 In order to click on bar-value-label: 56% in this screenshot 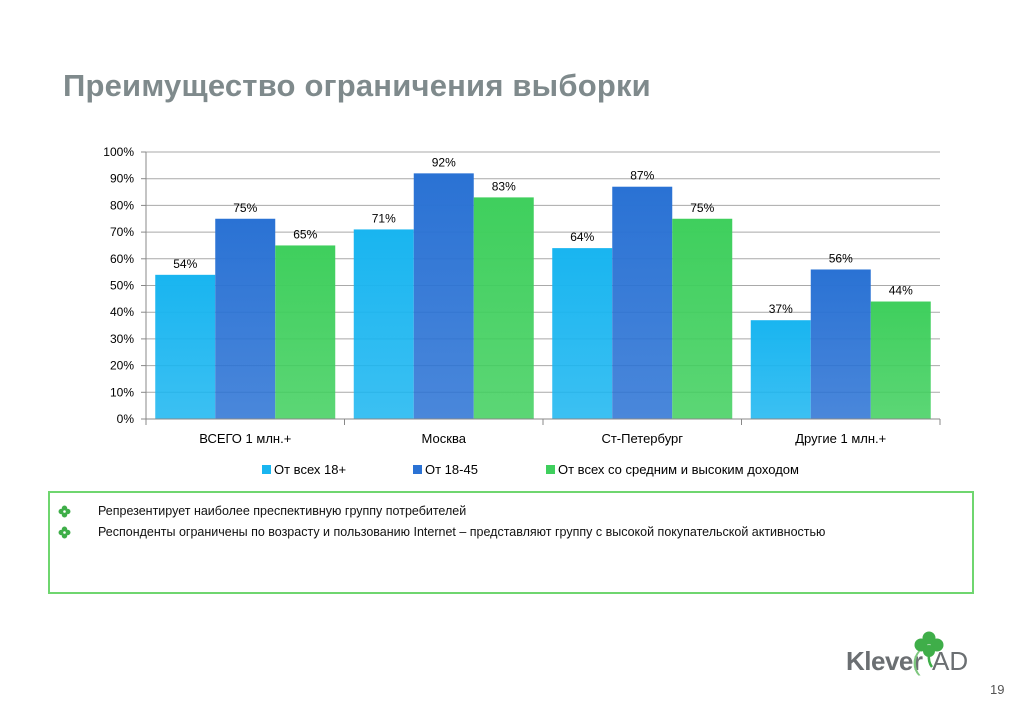, I will do `click(841, 258)`.